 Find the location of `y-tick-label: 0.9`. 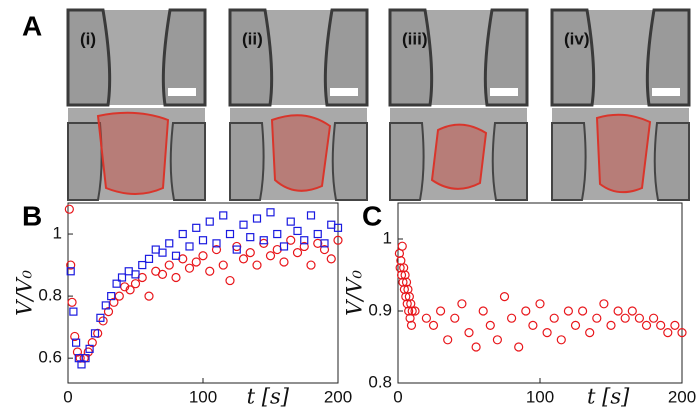

y-tick-label: 0.9 is located at coordinates (380, 309).